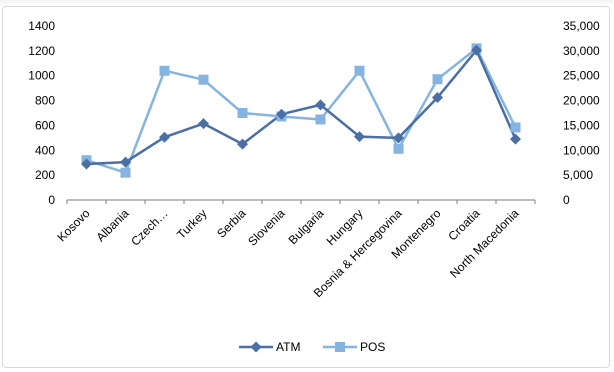 The image size is (614, 372). What do you see at coordinates (581, 150) in the screenshot?
I see `right-axis-tick-label: 10,000` at bounding box center [581, 150].